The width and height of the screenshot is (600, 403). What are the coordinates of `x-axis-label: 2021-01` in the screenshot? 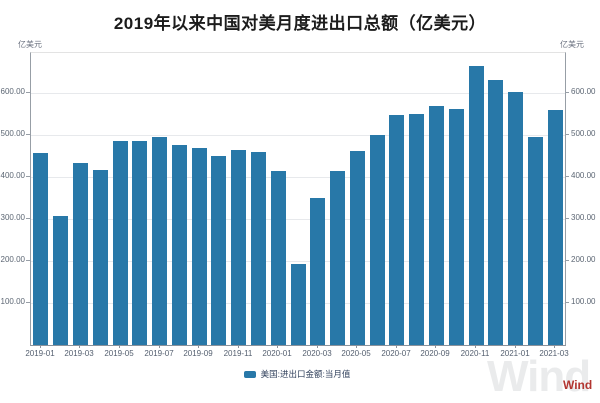 It's located at (515, 353).